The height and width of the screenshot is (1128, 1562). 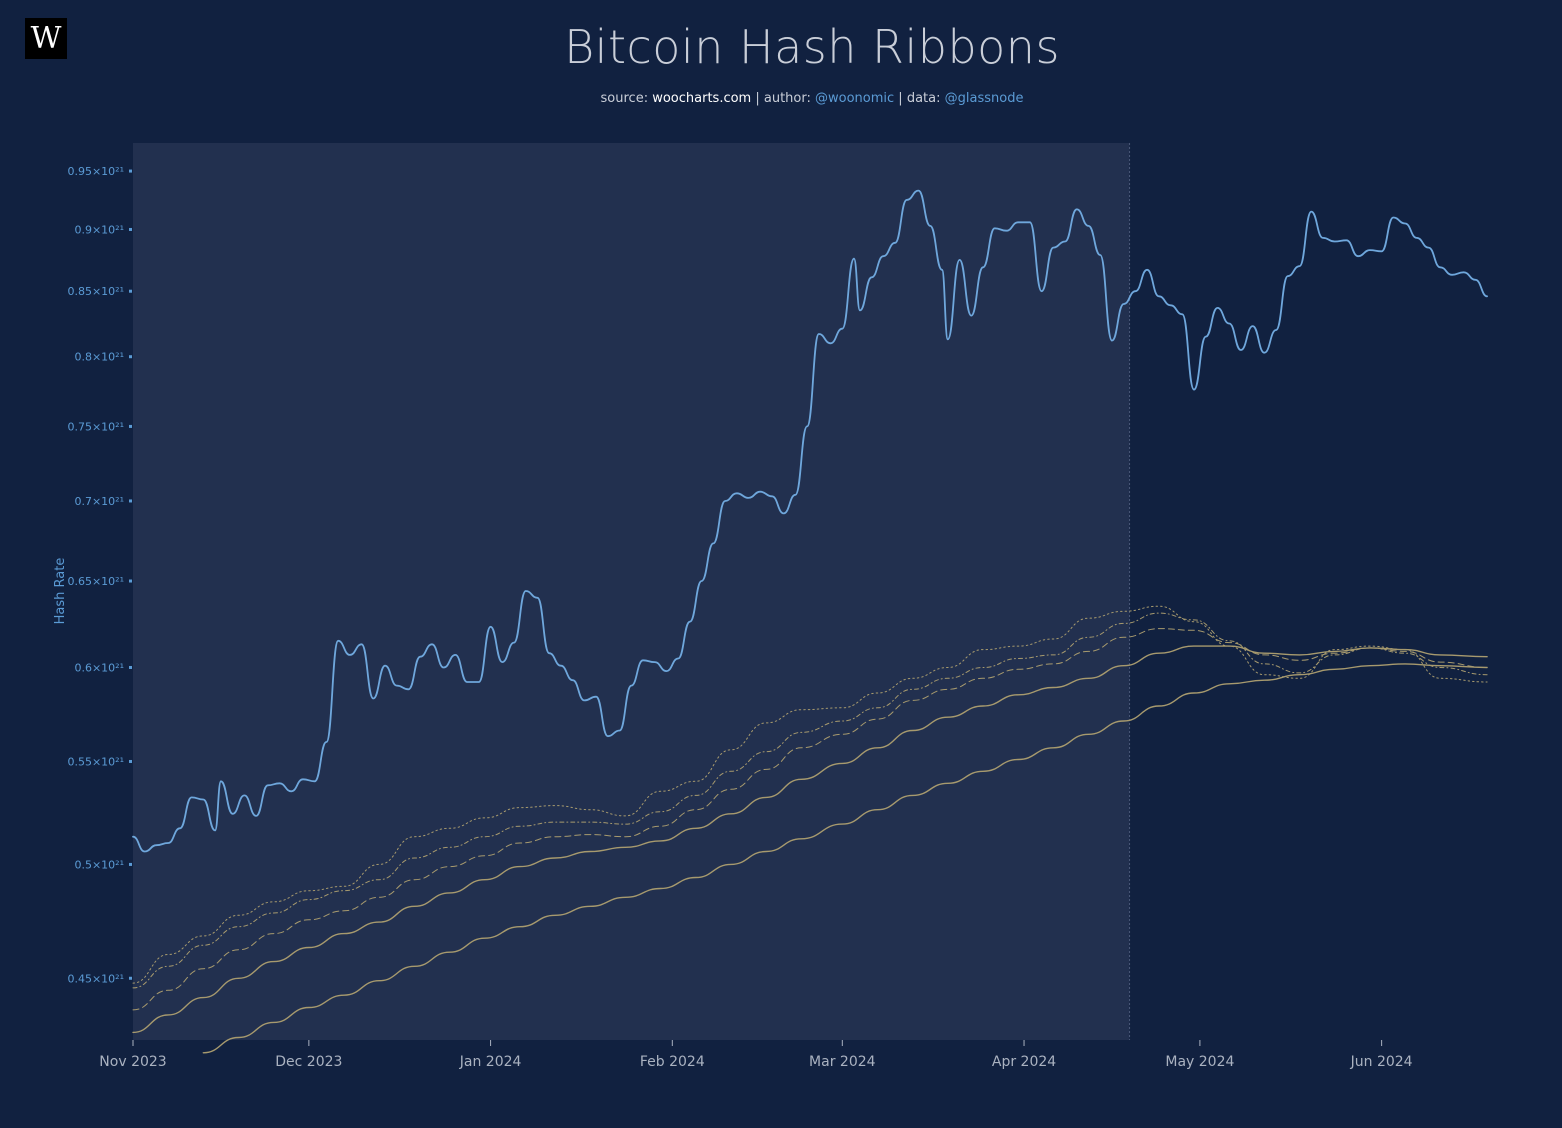 I want to click on x-tick-label: Apr 2024, so click(x=1024, y=1062).